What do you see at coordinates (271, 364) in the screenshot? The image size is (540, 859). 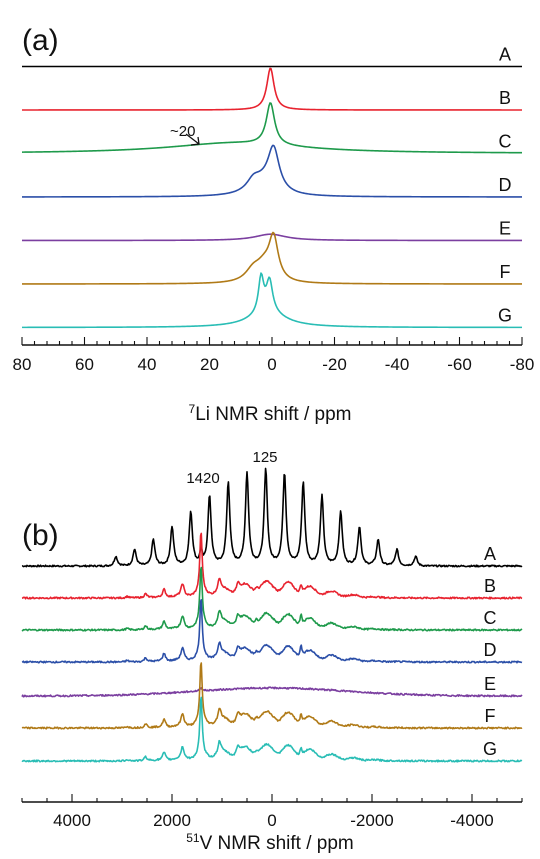 I see `li-tick-label: 0` at bounding box center [271, 364].